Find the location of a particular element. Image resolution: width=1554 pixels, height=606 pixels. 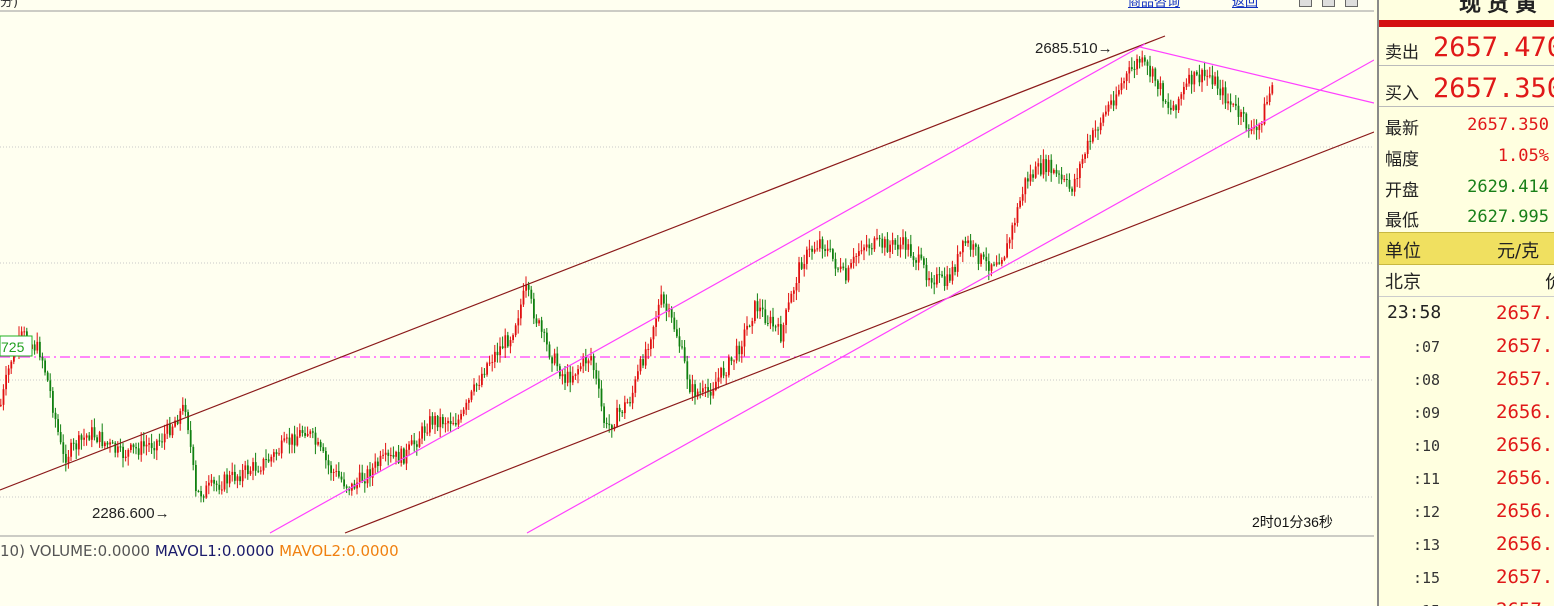

stat-value: 2627.995 is located at coordinates (1508, 217).